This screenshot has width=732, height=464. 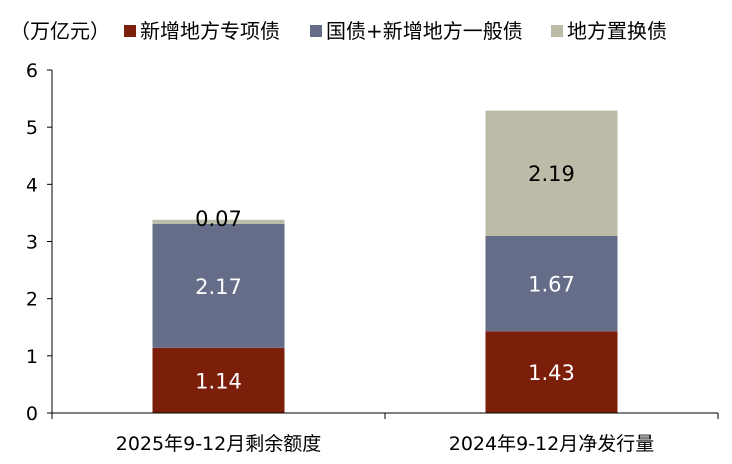 I want to click on unit-label: （万亿元）, so click(x=60, y=31).